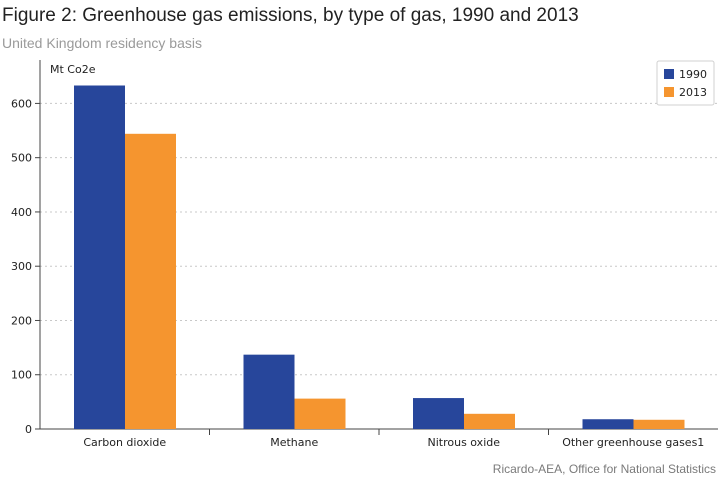 The image size is (720, 485). What do you see at coordinates (633, 442) in the screenshot?
I see `x-tick-label: Other greenhouse gases1` at bounding box center [633, 442].